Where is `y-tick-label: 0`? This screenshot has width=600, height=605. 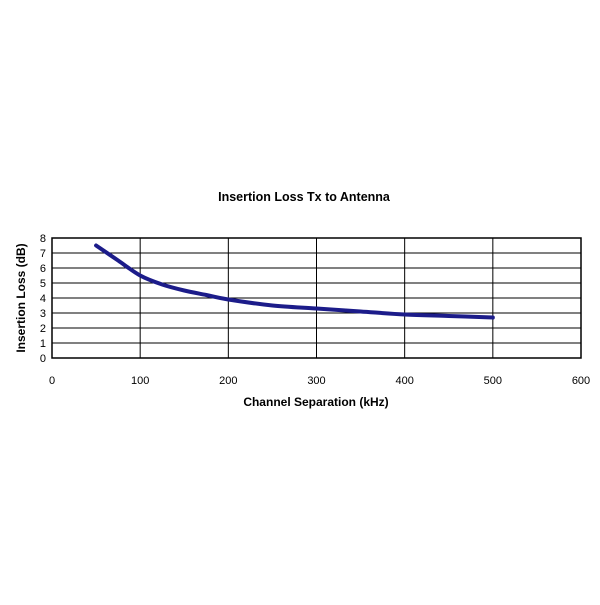
y-tick-label: 0 is located at coordinates (43, 359).